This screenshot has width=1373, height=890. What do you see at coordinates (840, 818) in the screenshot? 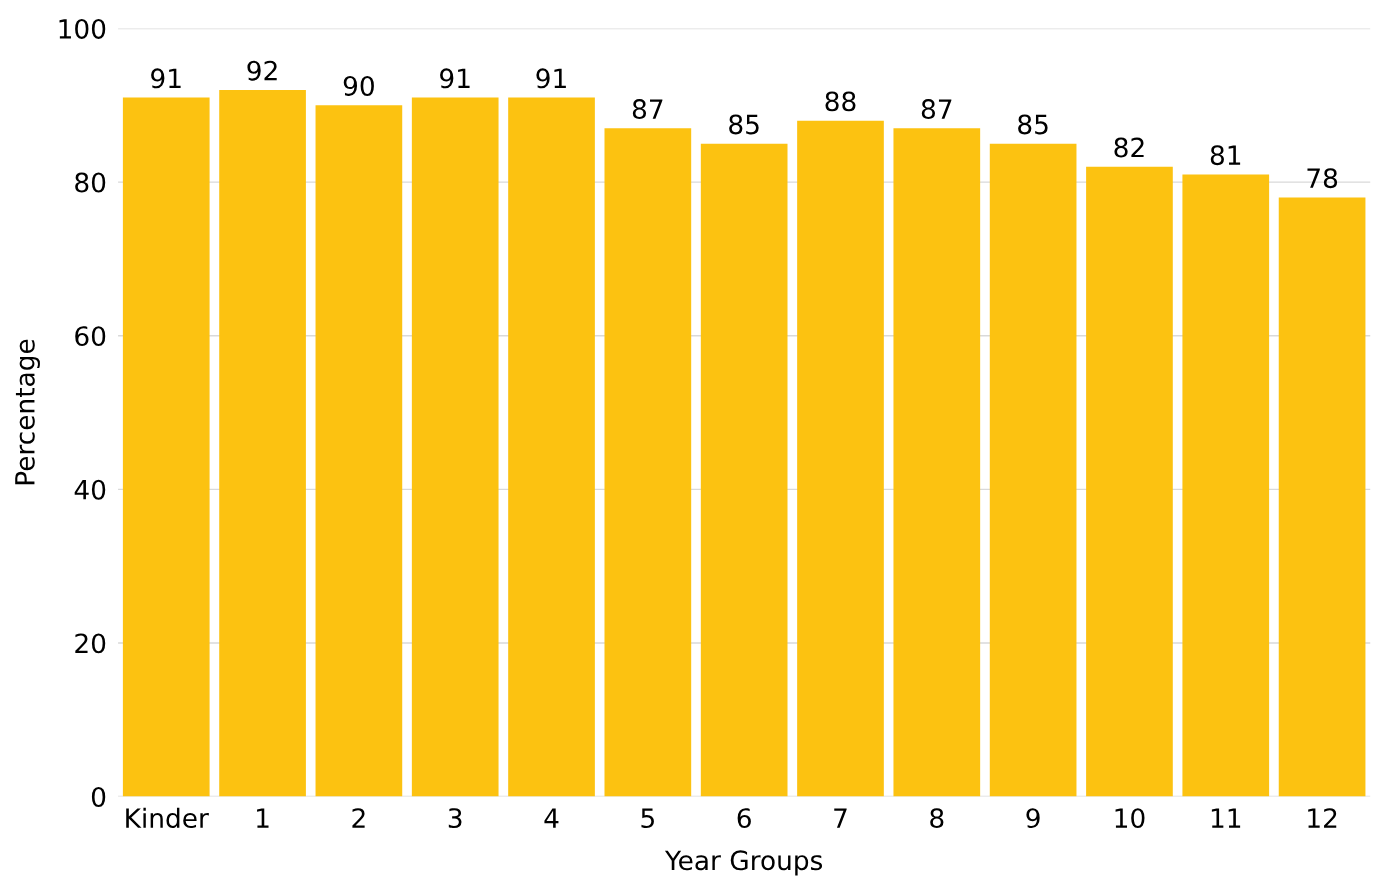
I see `x-tick-label: 7` at bounding box center [840, 818].